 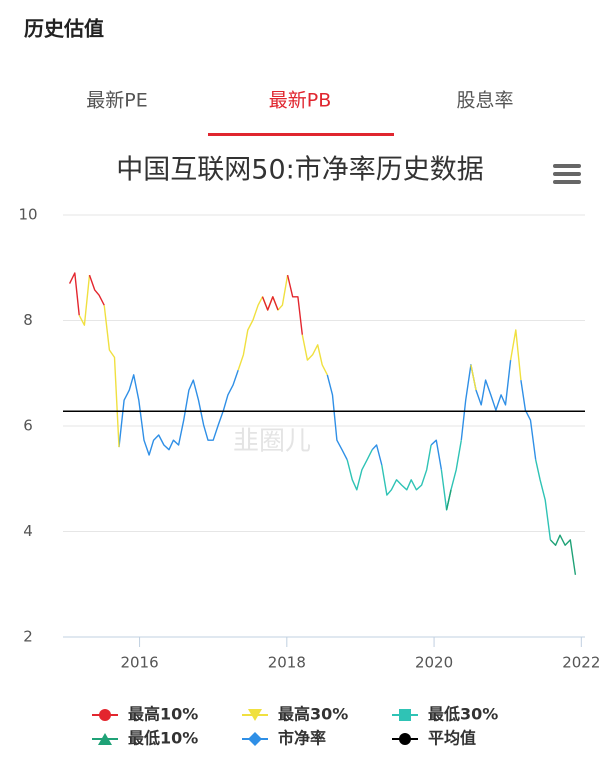 What do you see at coordinates (64, 29) in the screenshot?
I see `section-title: 历史估值` at bounding box center [64, 29].